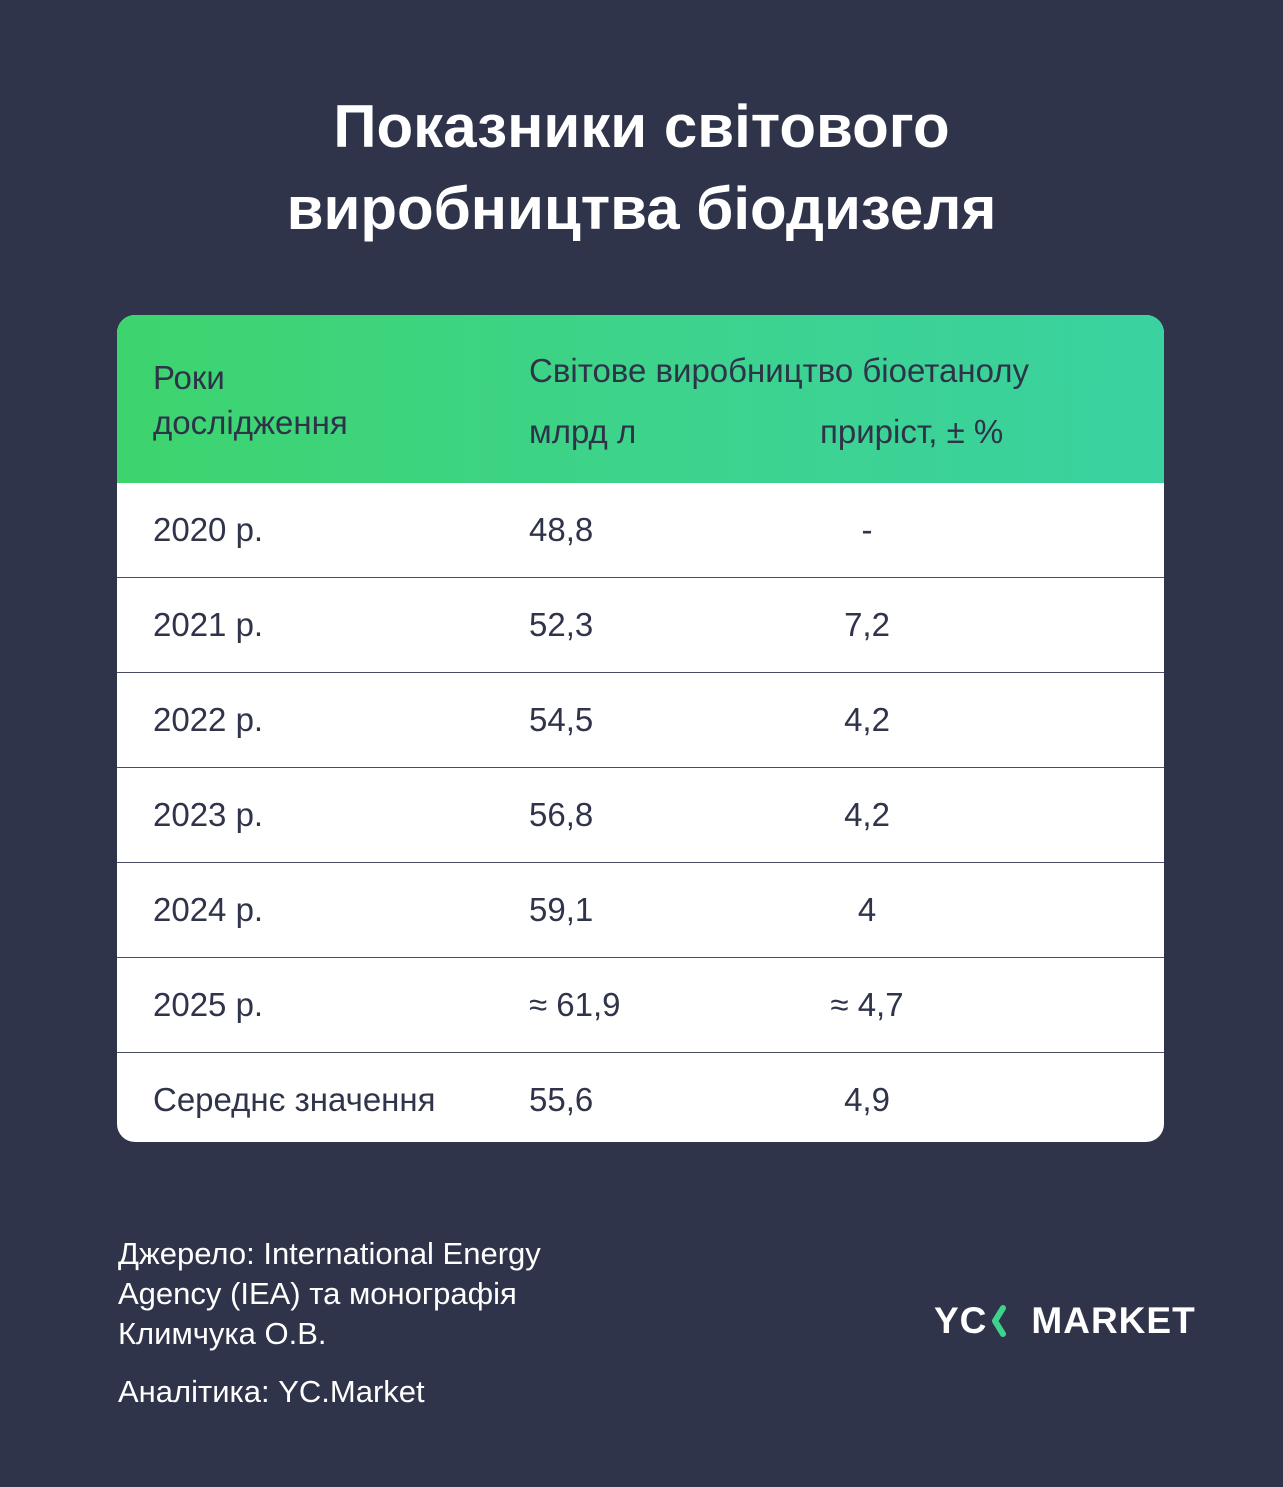 Image resolution: width=1283 pixels, height=1487 pixels. I want to click on brand-logo: YC MARKET, so click(1065, 1321).